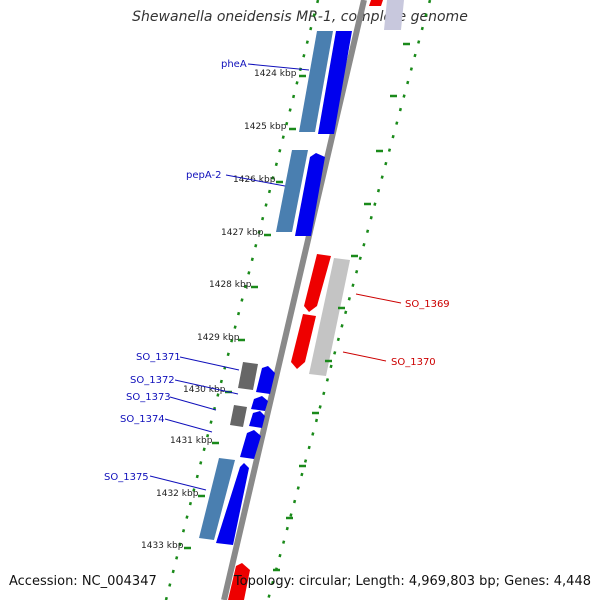 Image resolution: width=600 pixels, height=600 pixels. I want to click on label-leaders-red, so click(372, 327).